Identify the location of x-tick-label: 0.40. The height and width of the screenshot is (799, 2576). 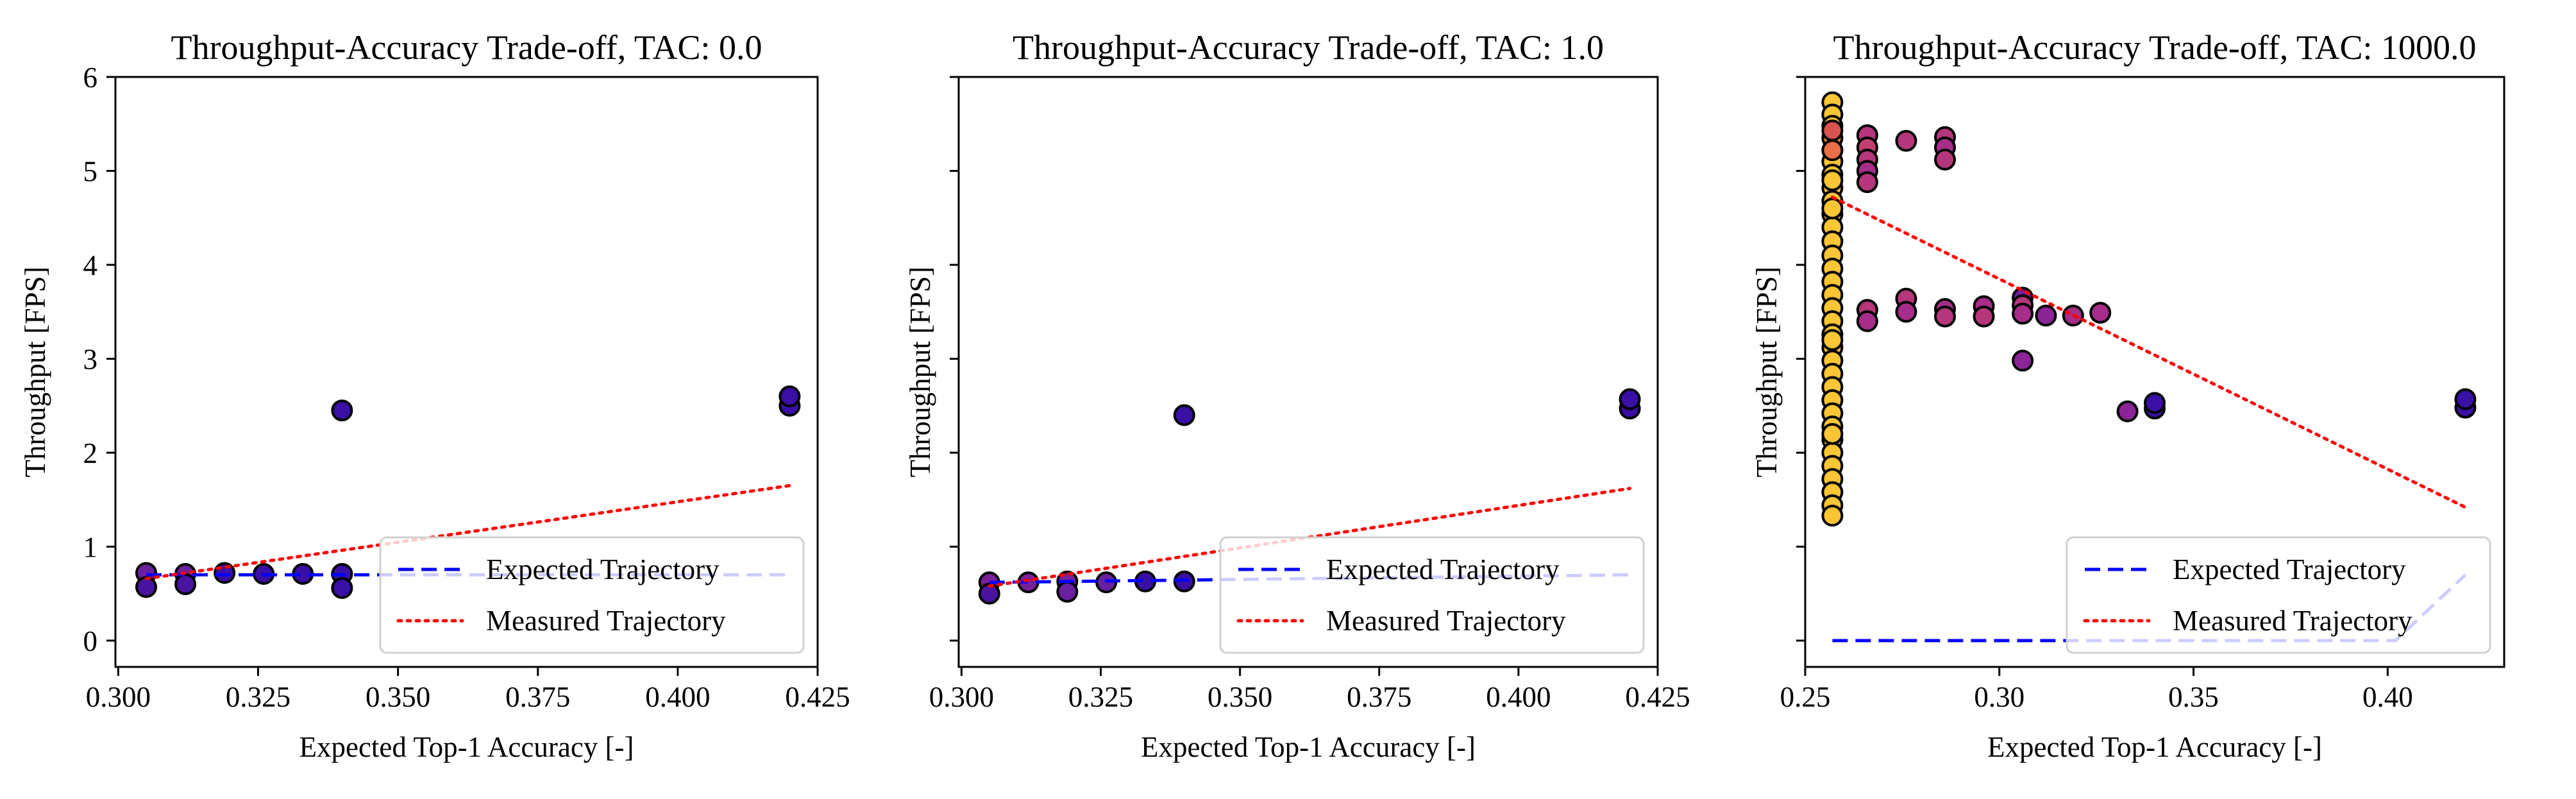
(2387, 697).